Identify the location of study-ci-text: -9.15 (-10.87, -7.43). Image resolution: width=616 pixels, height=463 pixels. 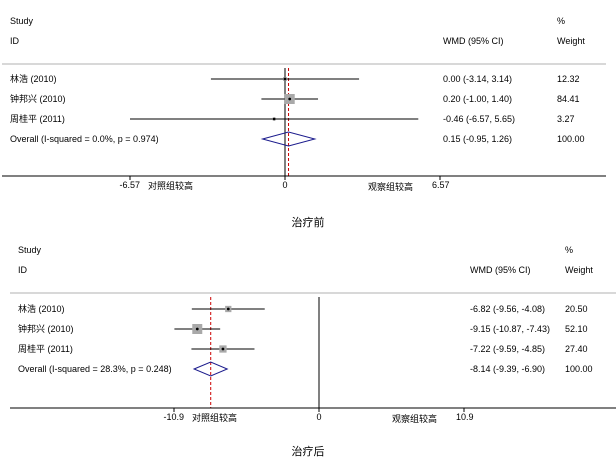
(510, 329).